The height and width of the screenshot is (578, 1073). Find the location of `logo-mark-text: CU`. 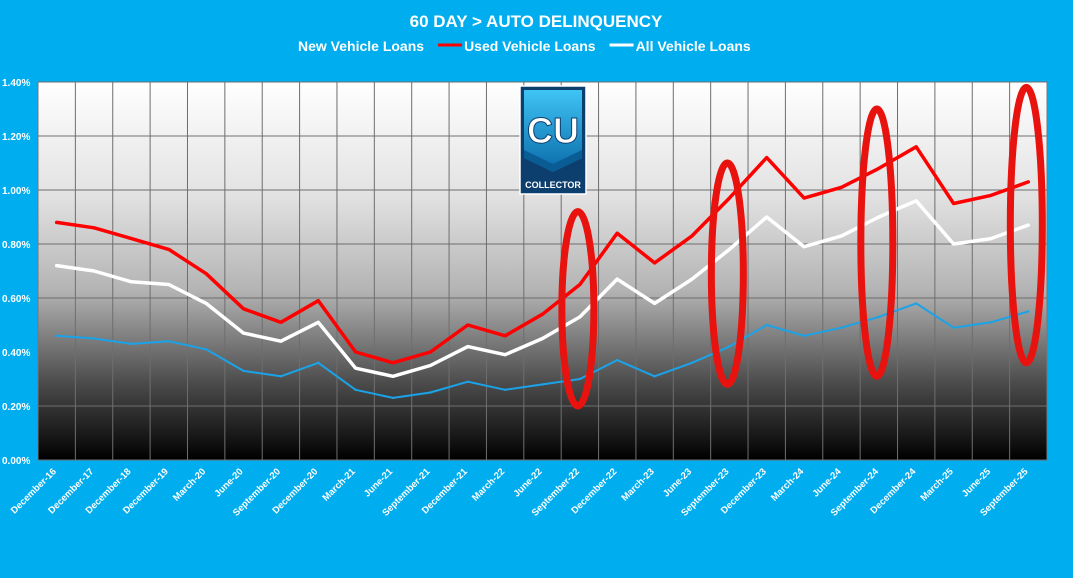

logo-mark-text: CU is located at coordinates (553, 130).